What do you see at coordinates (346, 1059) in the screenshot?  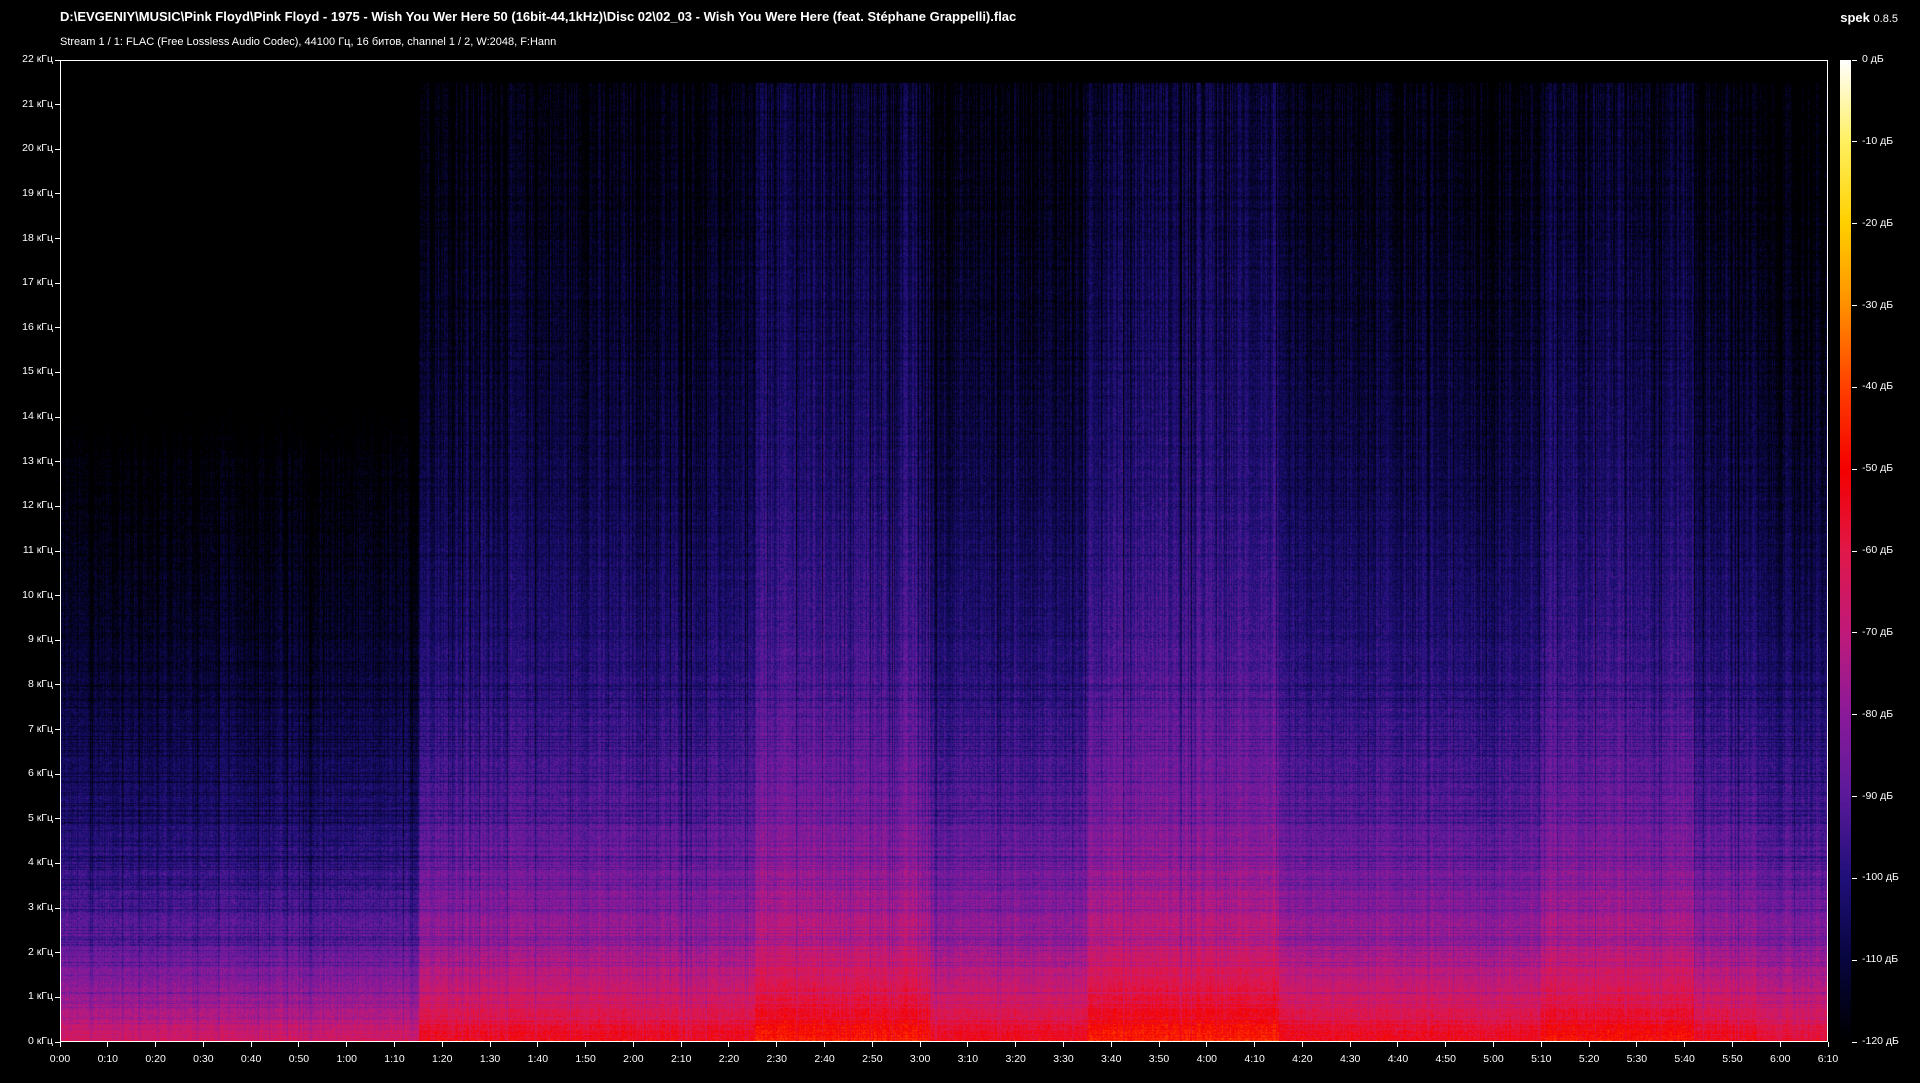 I see `x-tick-label: 1:00` at bounding box center [346, 1059].